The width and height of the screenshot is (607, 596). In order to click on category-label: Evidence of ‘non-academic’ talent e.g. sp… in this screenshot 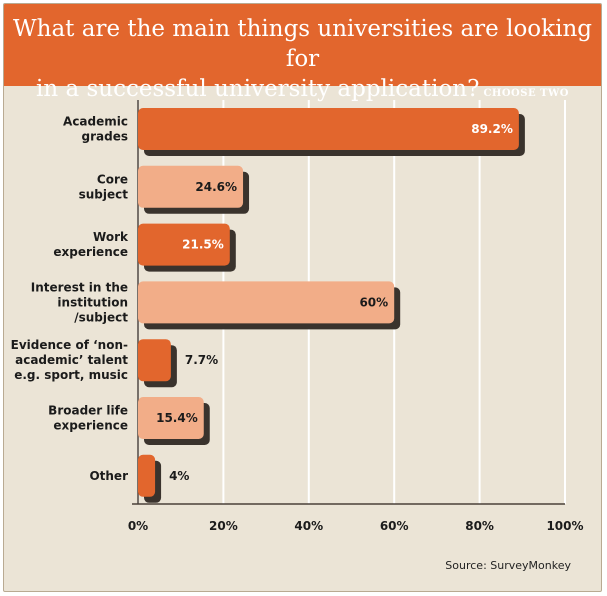, I will do `click(70, 360)`.